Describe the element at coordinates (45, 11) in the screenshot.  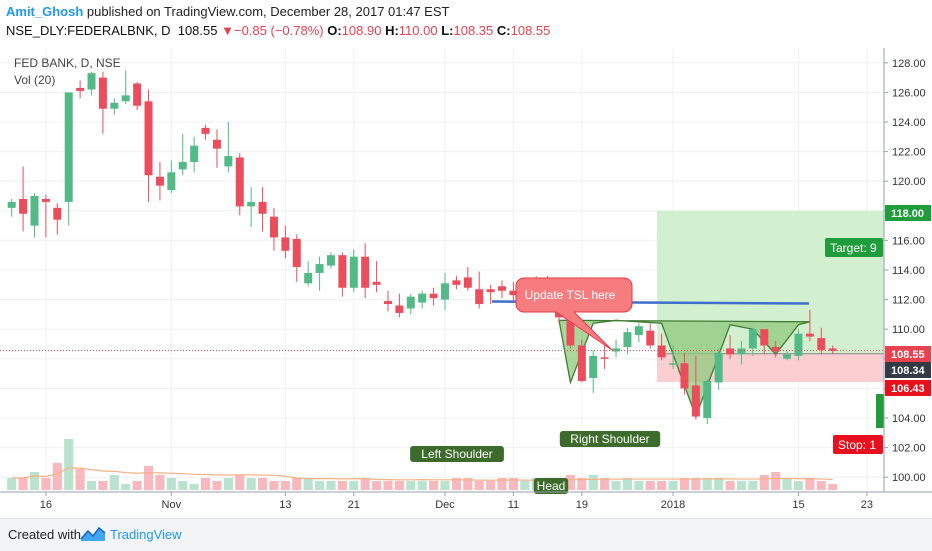
I see `author-link: Amit_Ghosh` at that location.